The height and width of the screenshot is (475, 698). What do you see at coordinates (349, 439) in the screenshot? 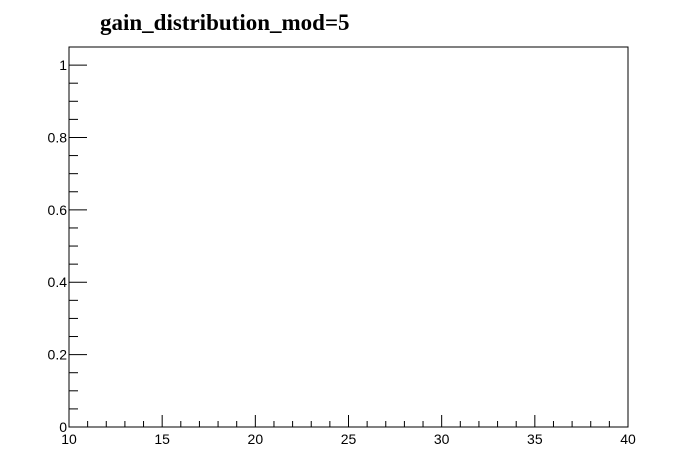
I see `x-tick-label: 25` at bounding box center [349, 439].